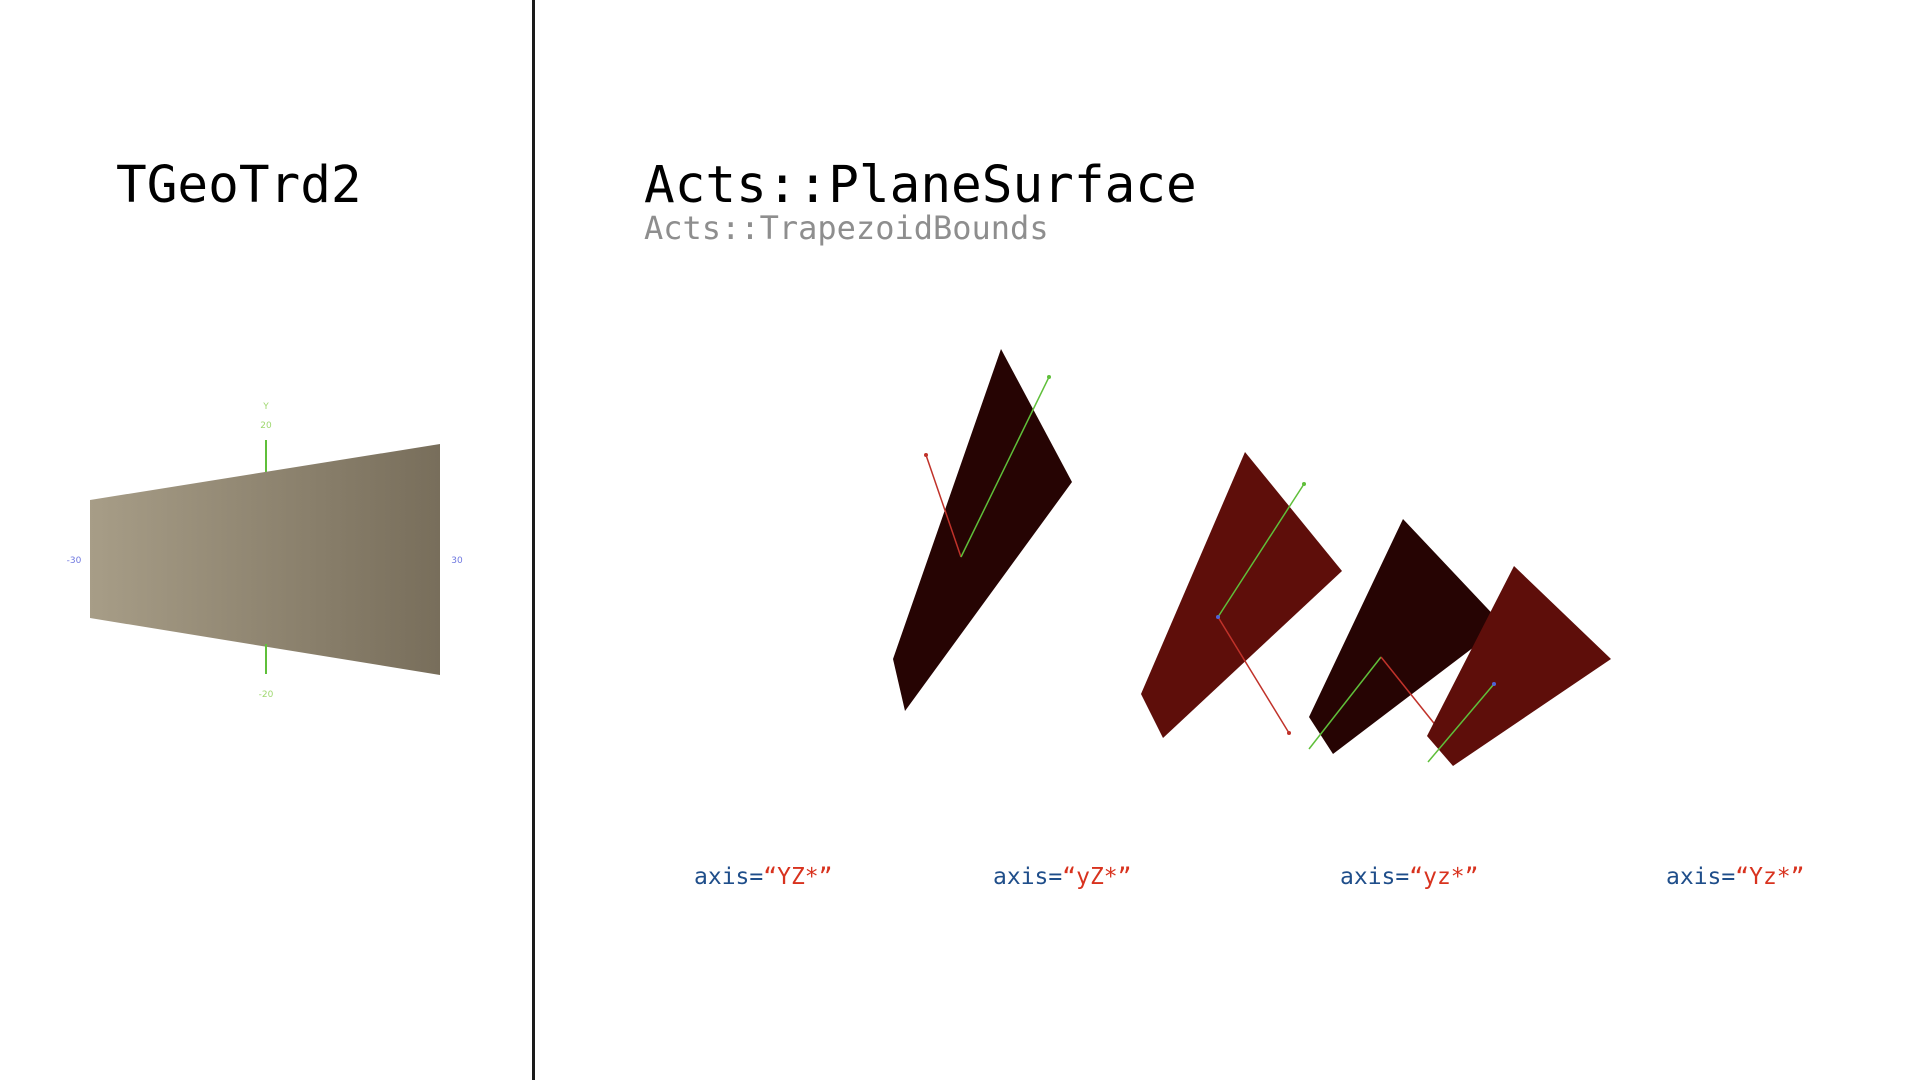 The image size is (1920, 1080). What do you see at coordinates (266, 426) in the screenshot?
I see `y-top-tick: 20` at bounding box center [266, 426].